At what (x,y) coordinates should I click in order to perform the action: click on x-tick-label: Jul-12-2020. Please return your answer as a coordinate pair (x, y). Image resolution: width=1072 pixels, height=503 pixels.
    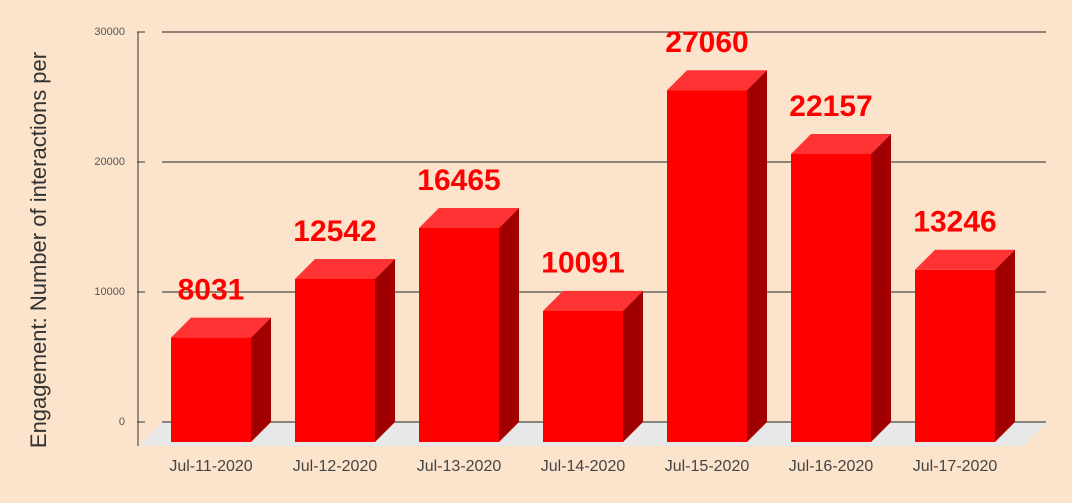
    Looking at the image, I should click on (335, 466).